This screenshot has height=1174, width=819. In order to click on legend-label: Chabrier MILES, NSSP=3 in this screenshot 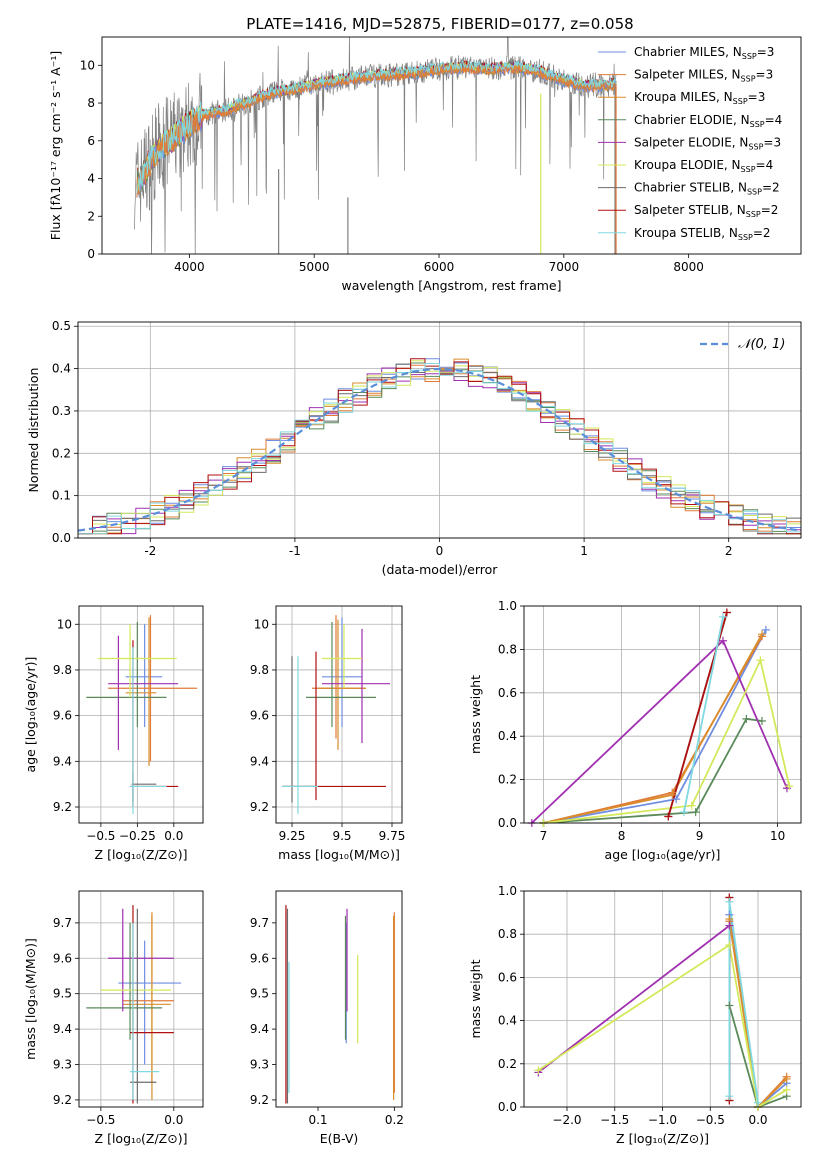, I will do `click(704, 53)`.